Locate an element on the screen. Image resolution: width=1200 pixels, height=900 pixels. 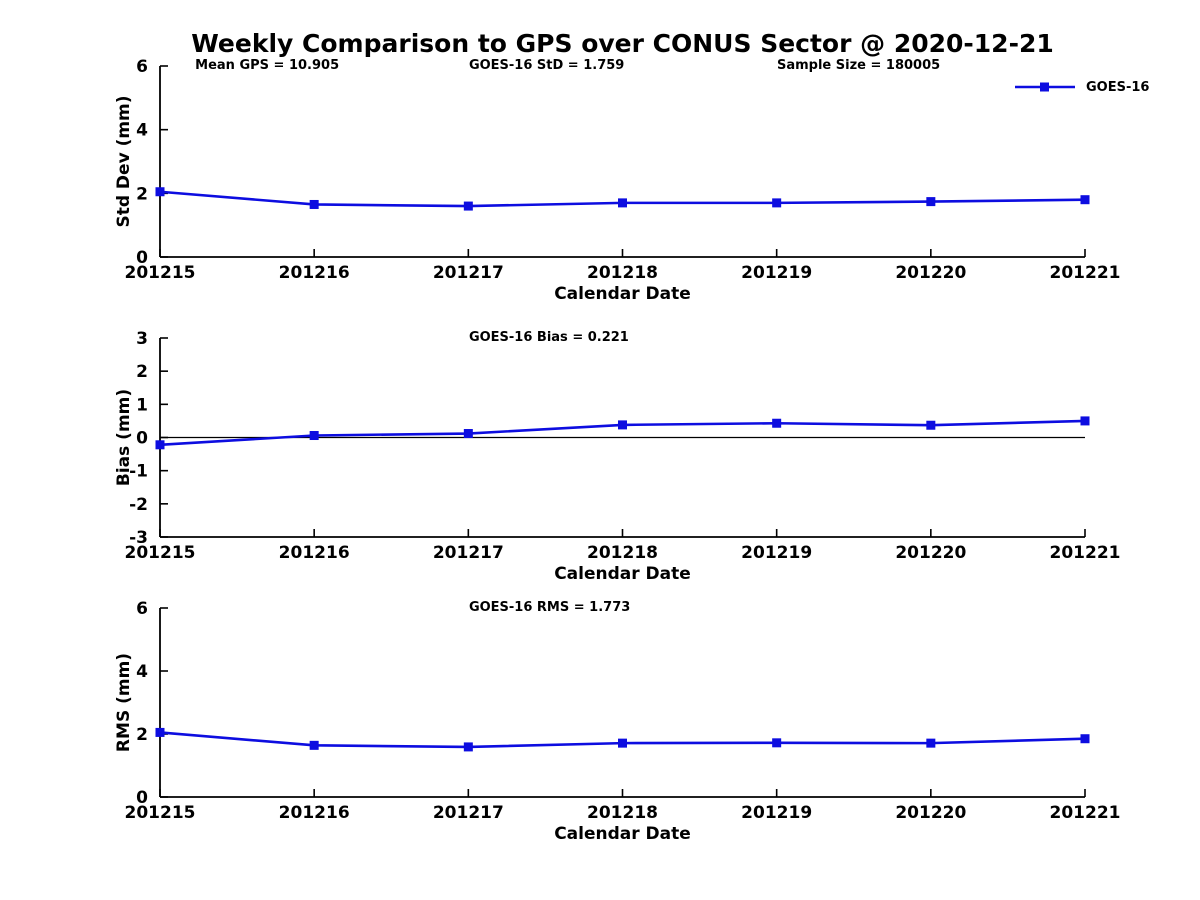
y-axis-label: RMS (mm) is located at coordinates (124, 702).